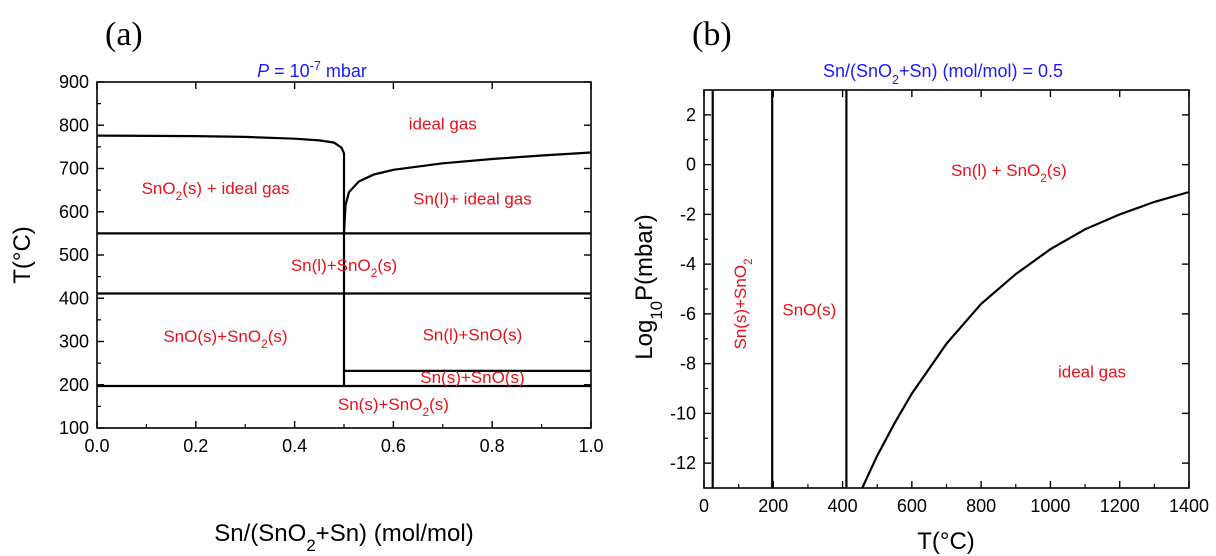 The image size is (1216, 556). What do you see at coordinates (1009, 174) in the screenshot?
I see `region-label-1: Sn(l) + SnO2(s)` at bounding box center [1009, 174].